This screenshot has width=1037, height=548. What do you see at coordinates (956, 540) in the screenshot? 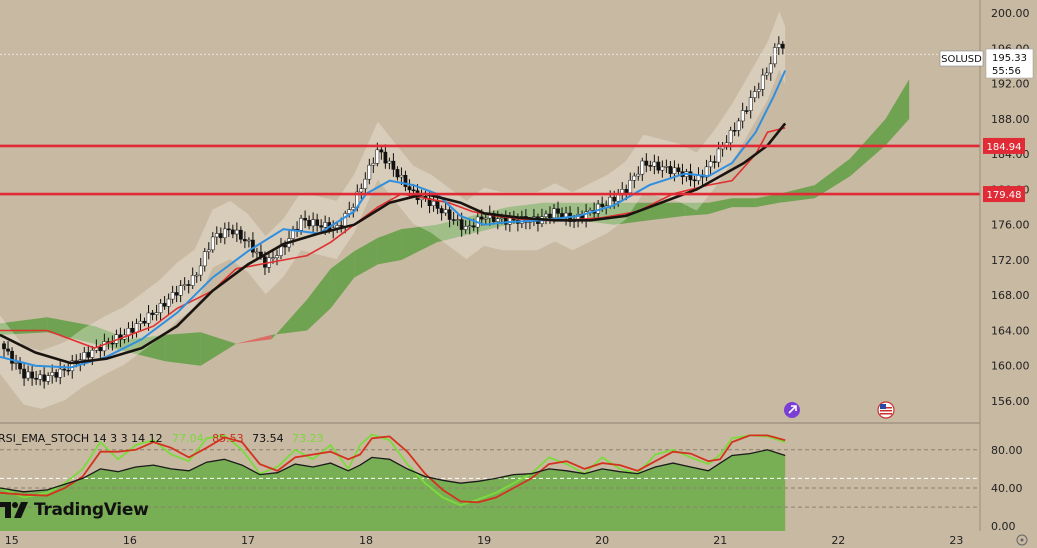
I see `time-tick-label: 23` at bounding box center [956, 540].